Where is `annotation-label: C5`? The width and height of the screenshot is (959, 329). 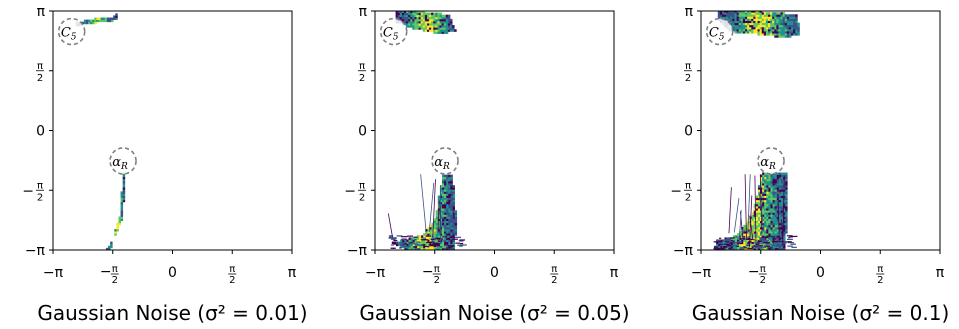
annotation-label: C5 is located at coordinates (391, 34).